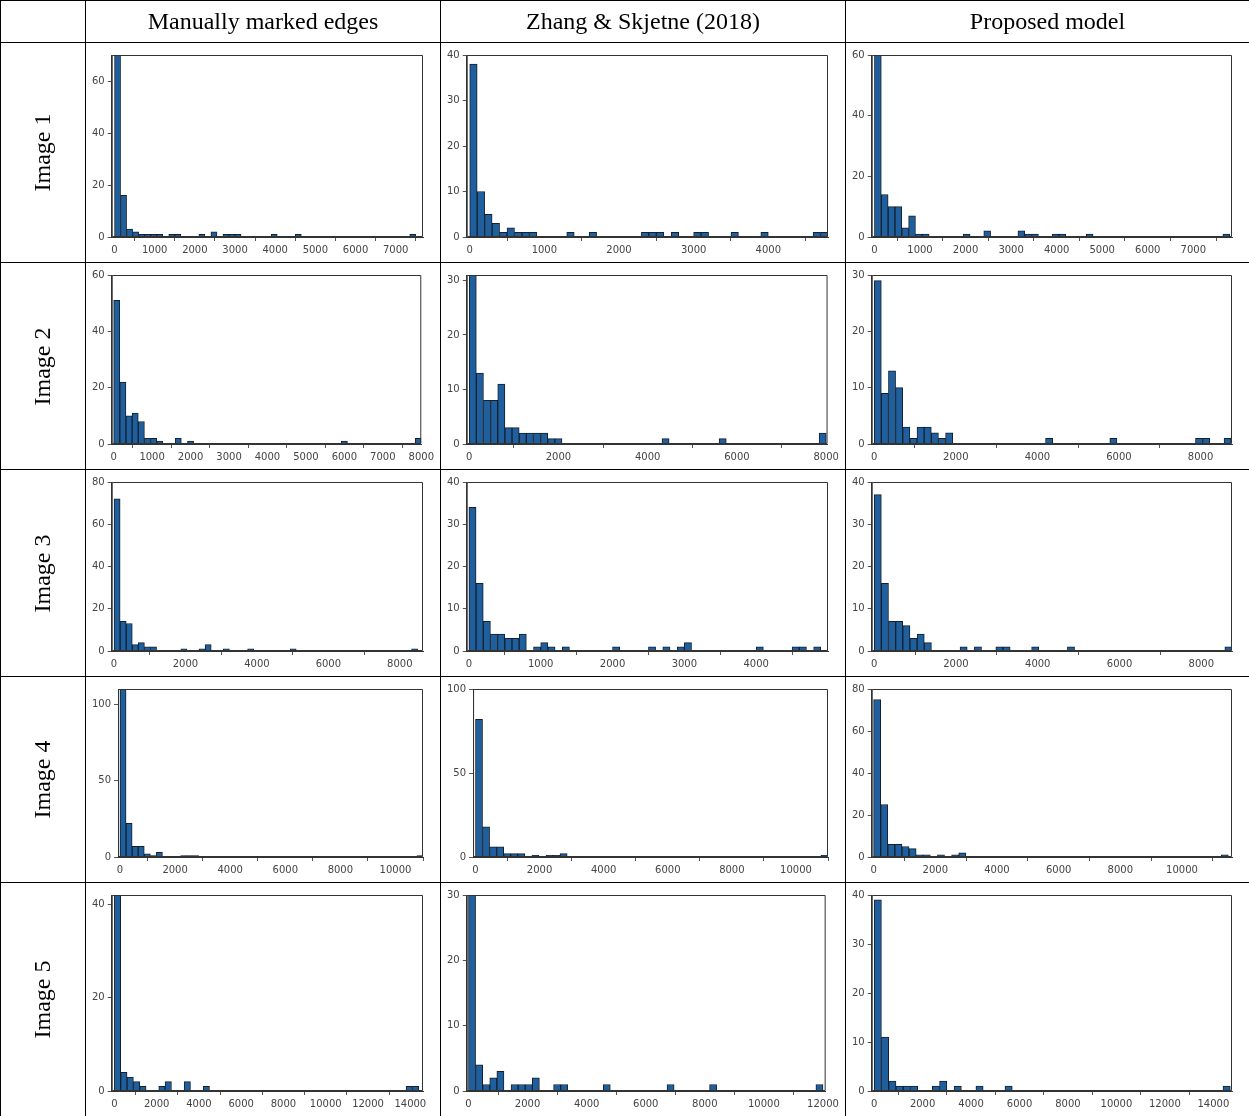  Describe the element at coordinates (858, 688) in the screenshot. I see `y-tick-label: 80` at that location.